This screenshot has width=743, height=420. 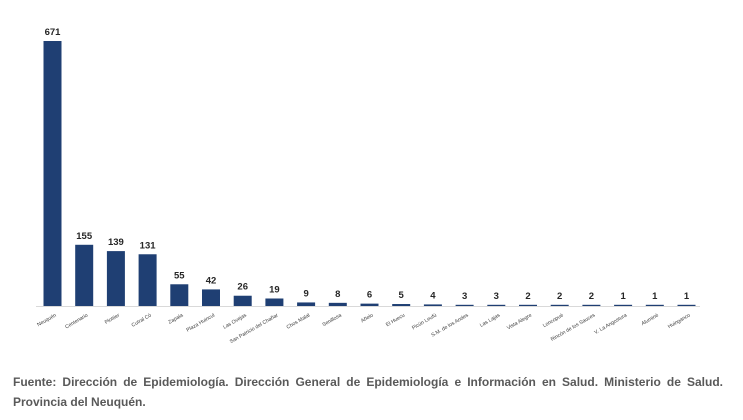 I want to click on category-label-10: Senillosa, so click(x=332, y=320).